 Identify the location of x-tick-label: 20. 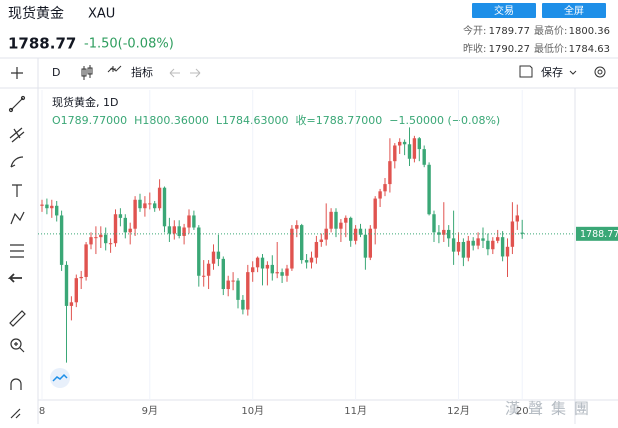
(522, 411).